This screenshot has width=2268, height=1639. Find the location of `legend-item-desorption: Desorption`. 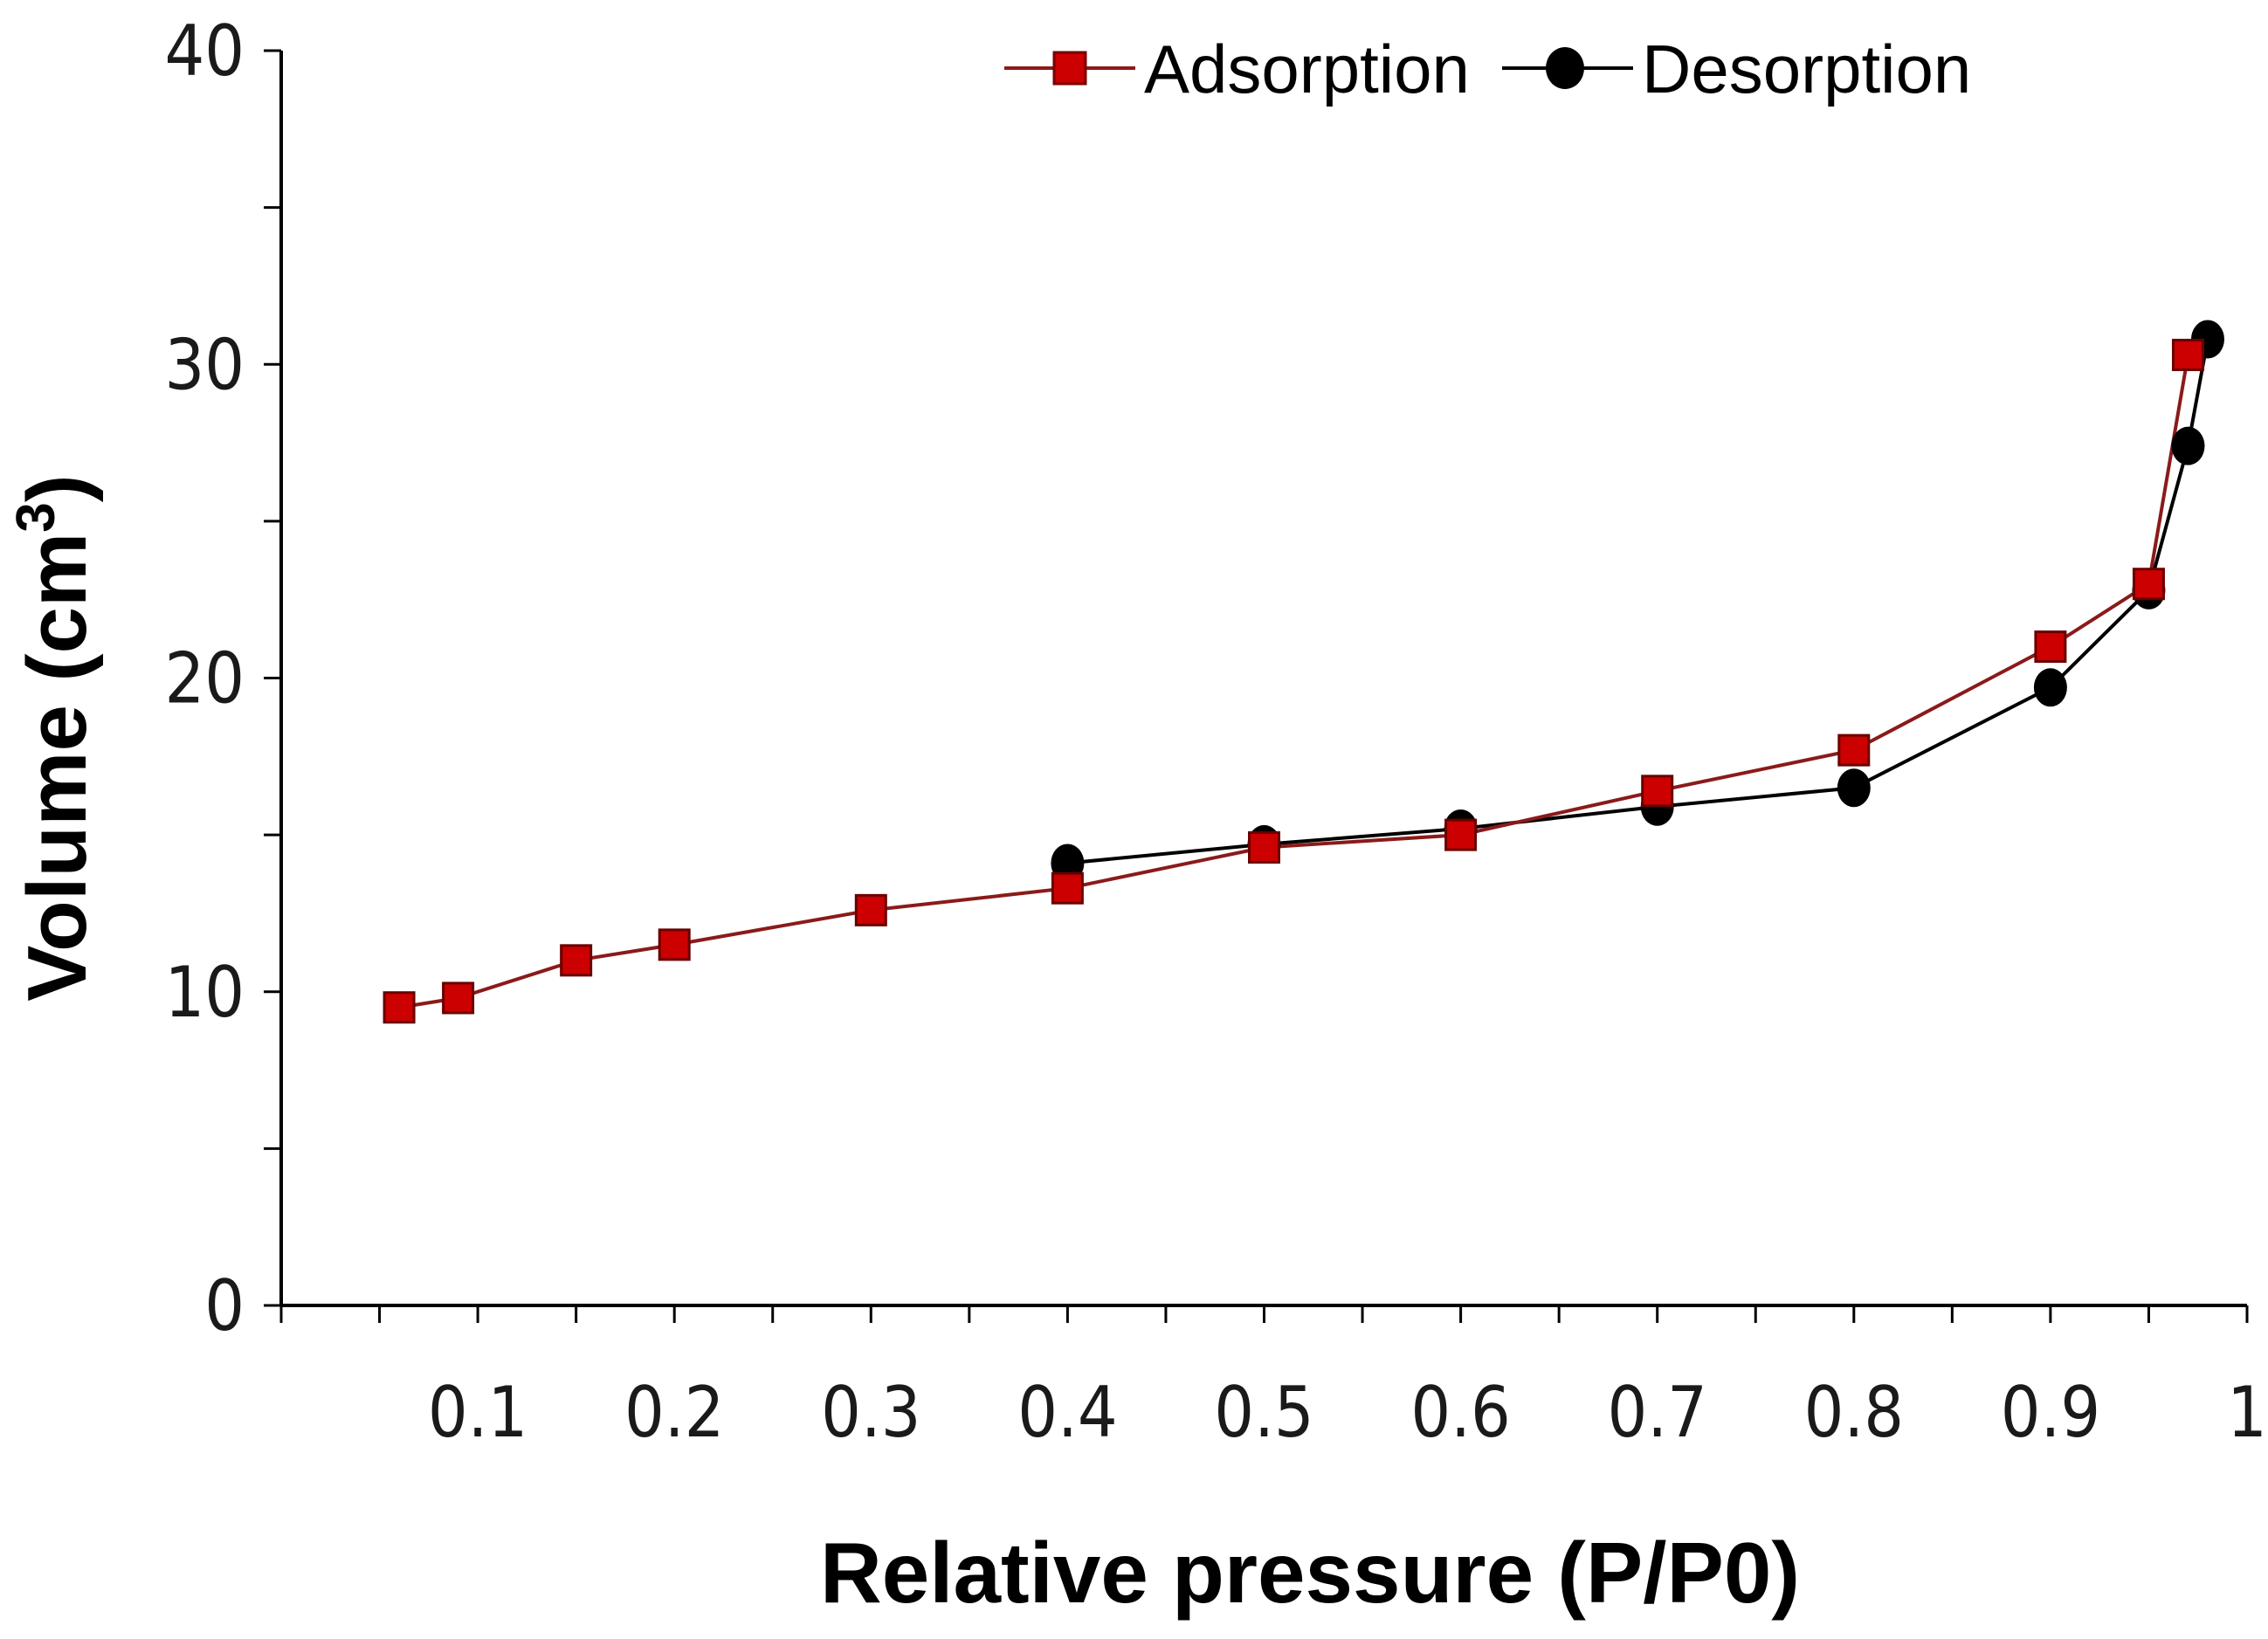

legend-item-desorption: Desorption is located at coordinates (1736, 69).